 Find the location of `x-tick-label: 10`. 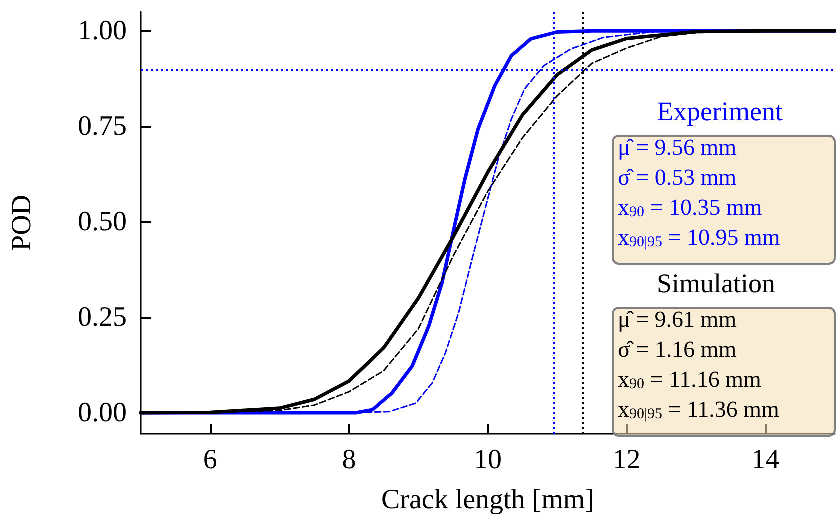

x-tick-label: 10 is located at coordinates (488, 460).